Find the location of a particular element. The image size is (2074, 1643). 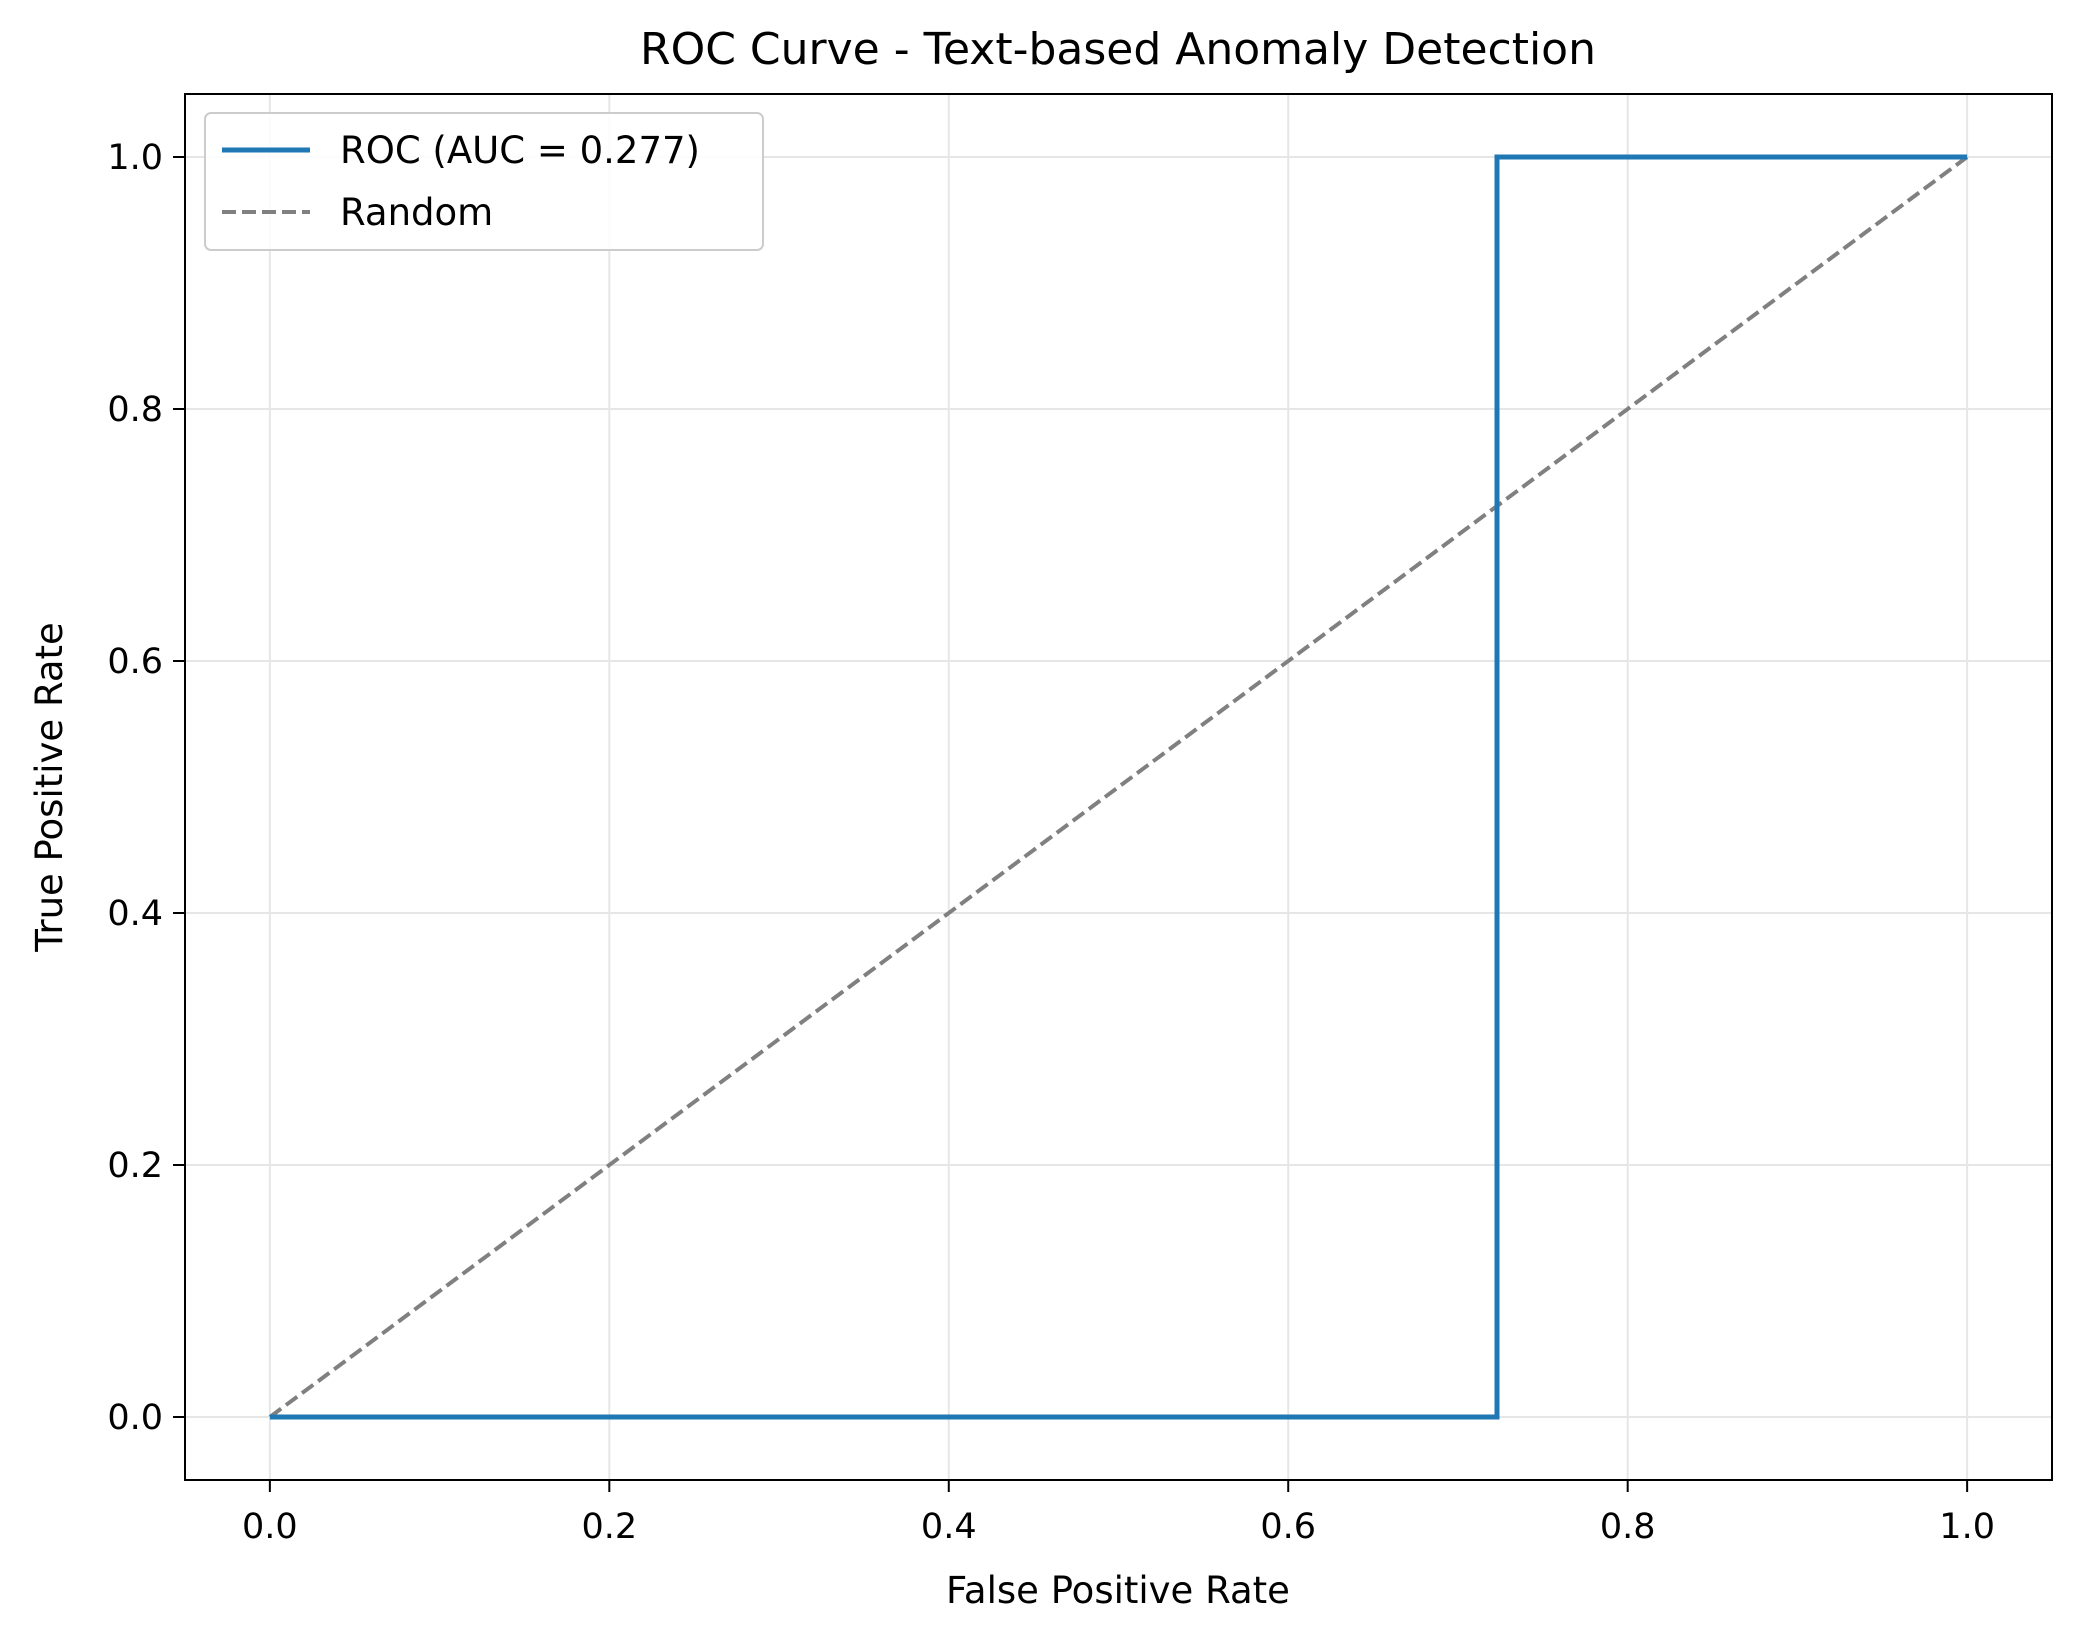

chart-title: ROC Curve - Text-based Anomaly Detection is located at coordinates (1118, 49).